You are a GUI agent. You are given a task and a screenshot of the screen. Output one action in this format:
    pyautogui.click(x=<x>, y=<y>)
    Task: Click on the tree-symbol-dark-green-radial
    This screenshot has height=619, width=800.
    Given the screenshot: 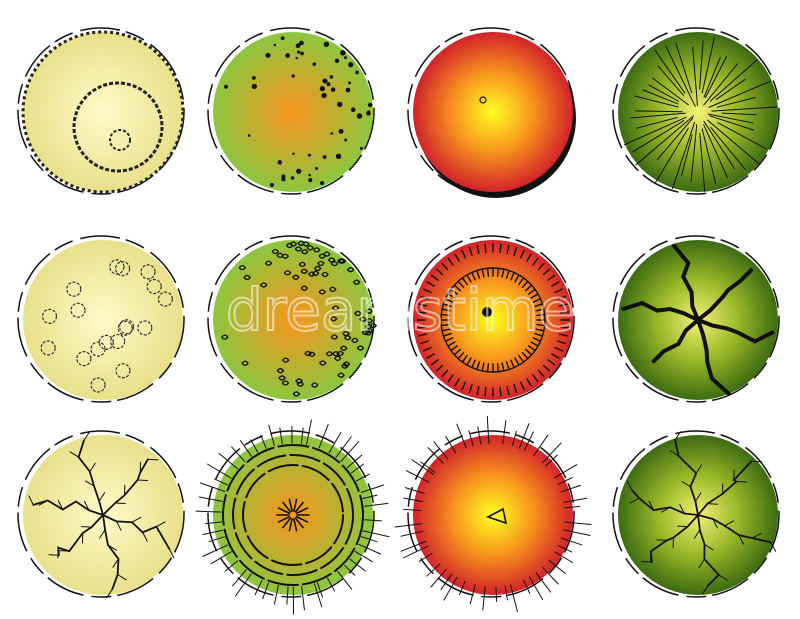 What is the action you would take?
    pyautogui.click(x=696, y=111)
    